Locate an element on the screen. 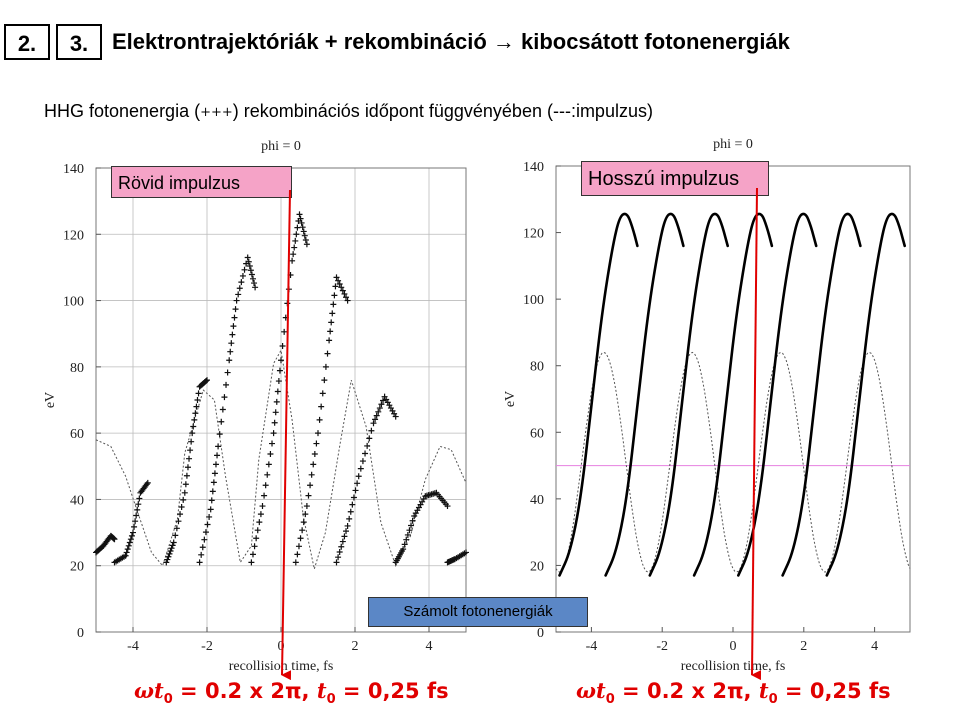  short-pulse-label: Rövid impulzus is located at coordinates (201, 182).